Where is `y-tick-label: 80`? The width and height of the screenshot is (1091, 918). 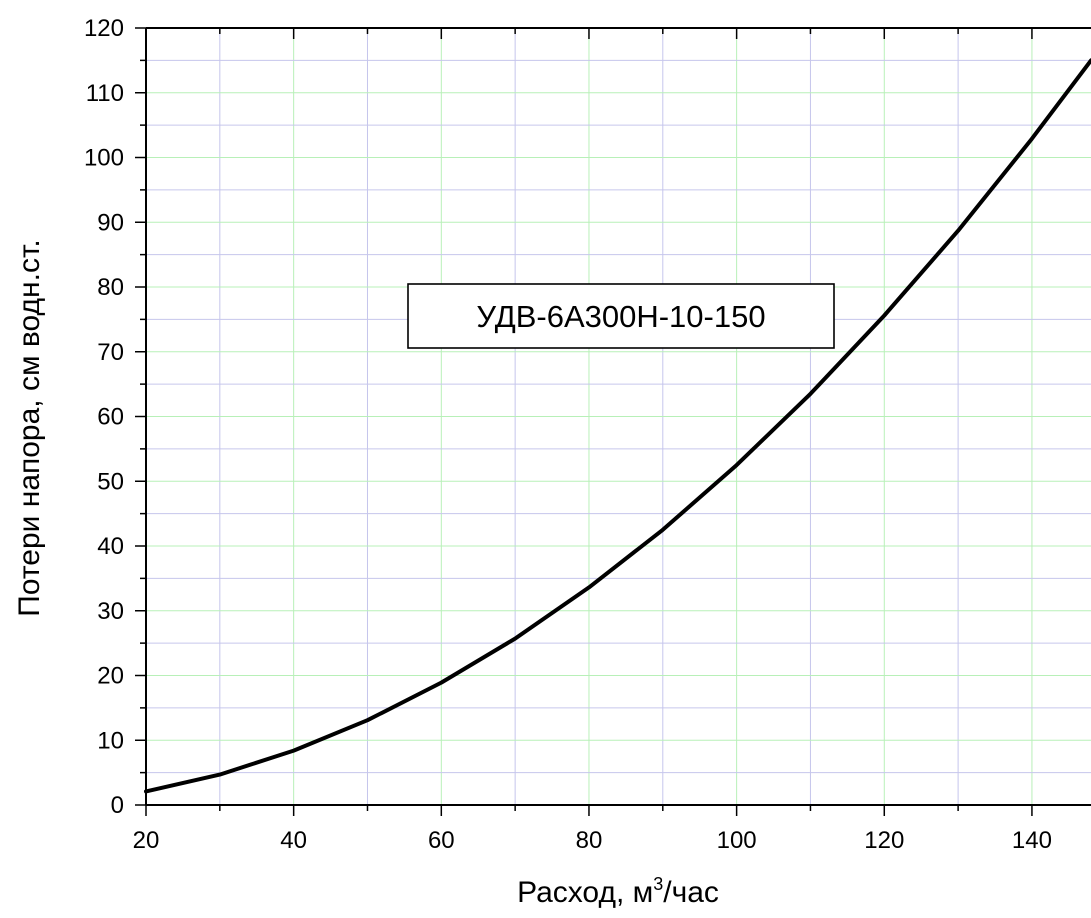
y-tick-label: 80 is located at coordinates (110, 287).